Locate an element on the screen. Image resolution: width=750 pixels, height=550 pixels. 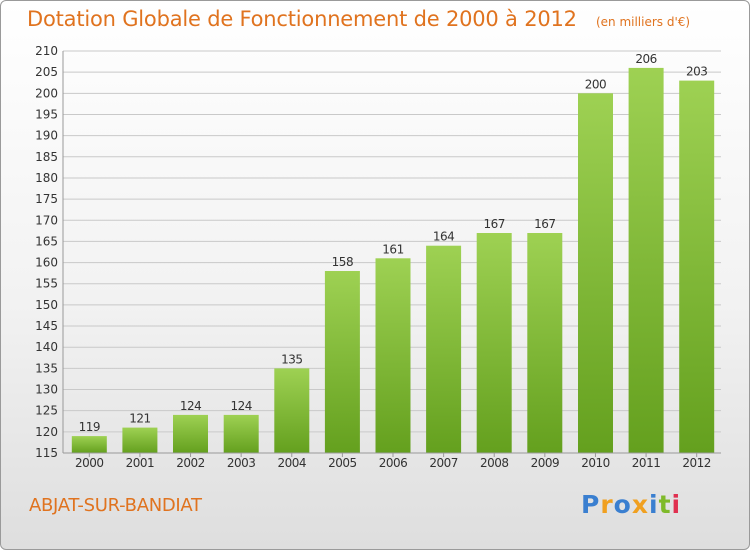
bar-2000 is located at coordinates (89, 444).